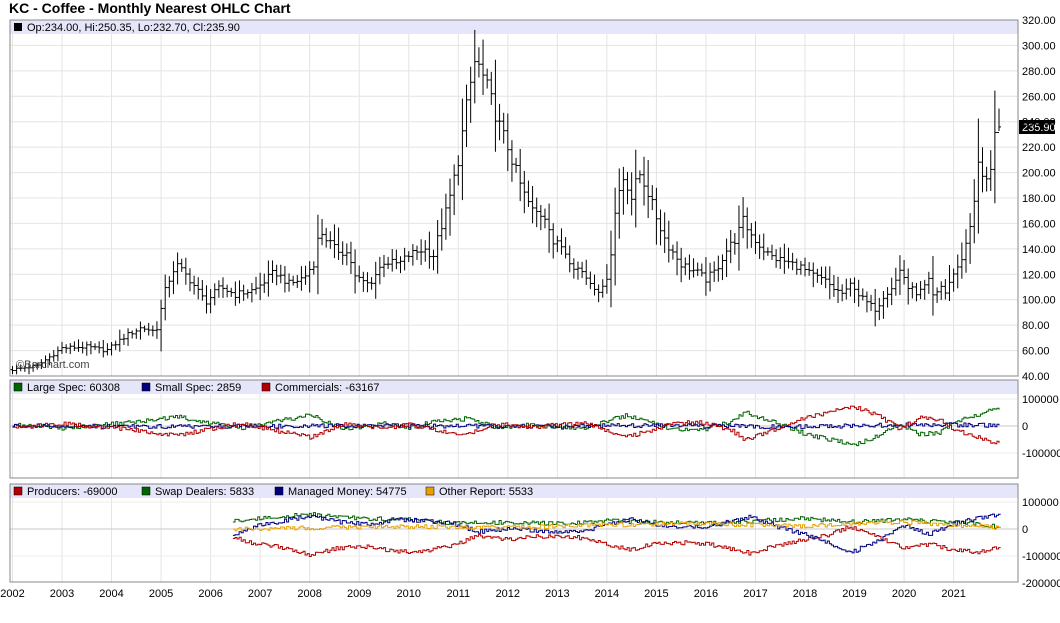 The width and height of the screenshot is (1060, 623). What do you see at coordinates (557, 594) in the screenshot?
I see `x-tick-label: 2013` at bounding box center [557, 594].